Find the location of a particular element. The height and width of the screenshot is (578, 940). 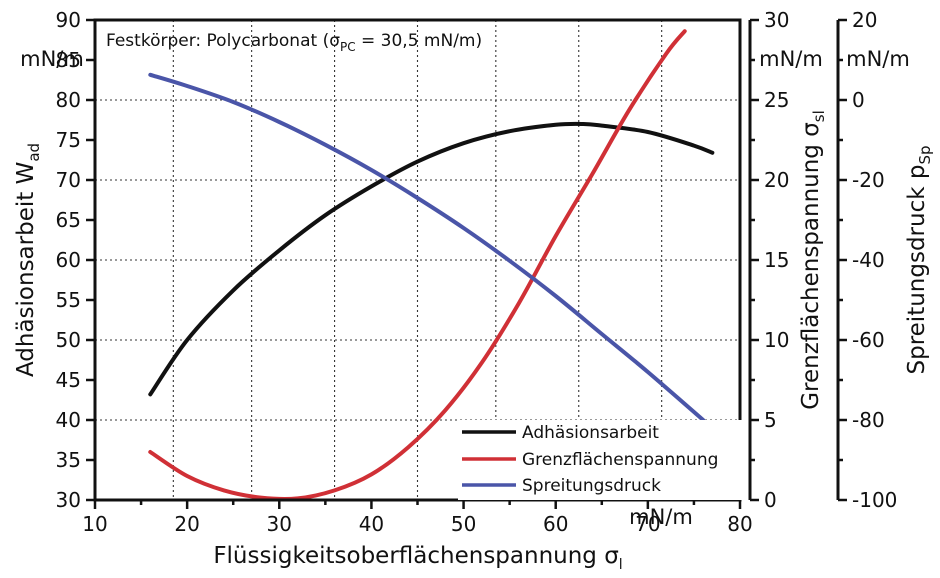

middle-right-axis-unit: mN/m is located at coordinates (791, 59).